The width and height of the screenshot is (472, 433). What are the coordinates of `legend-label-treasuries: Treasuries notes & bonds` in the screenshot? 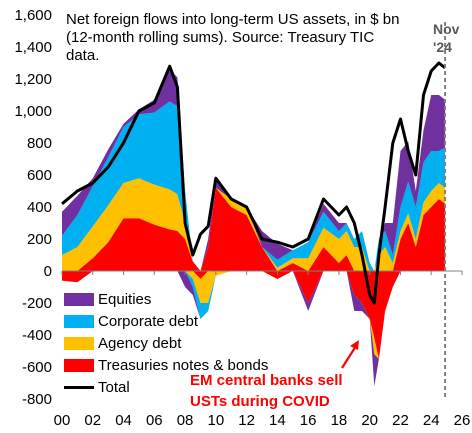 It's located at (183, 365).